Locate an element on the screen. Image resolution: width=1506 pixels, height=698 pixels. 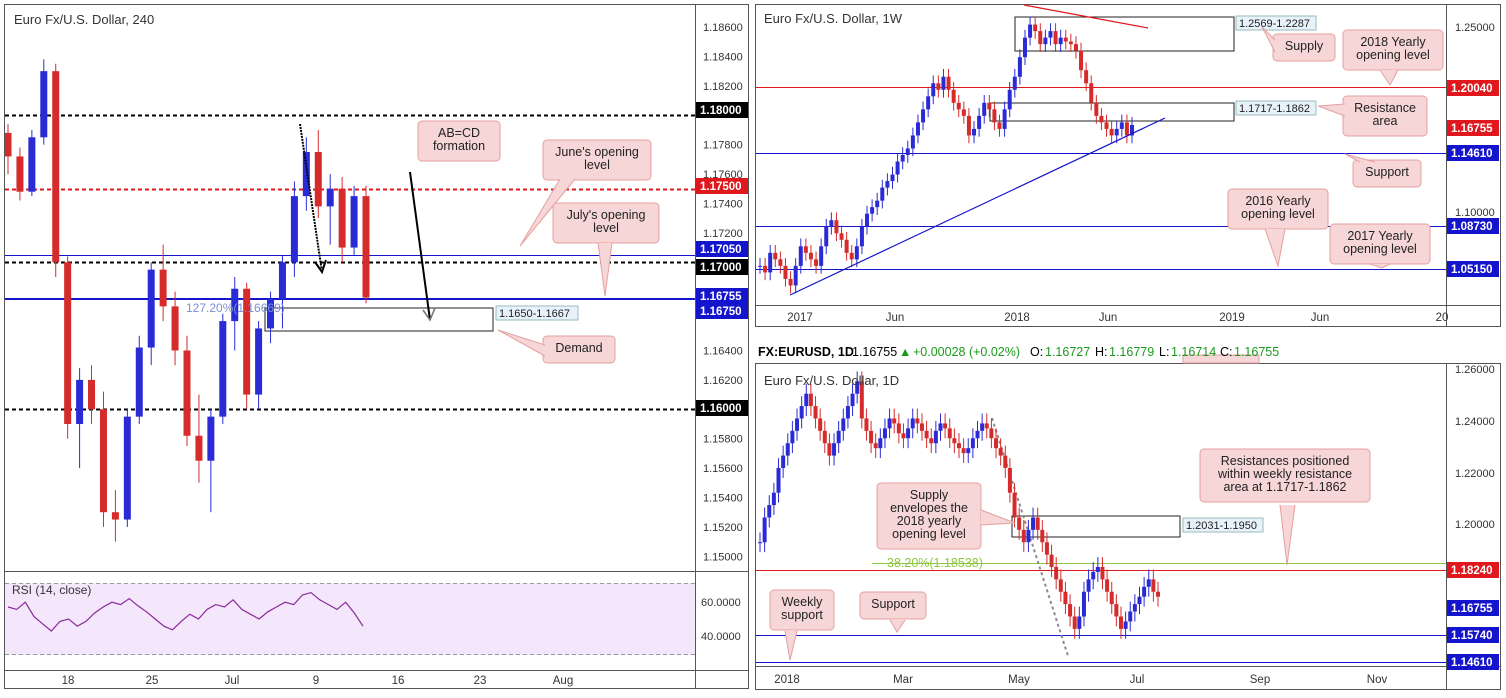
info-symbol: FX:EURUSD, 1D is located at coordinates (806, 352).